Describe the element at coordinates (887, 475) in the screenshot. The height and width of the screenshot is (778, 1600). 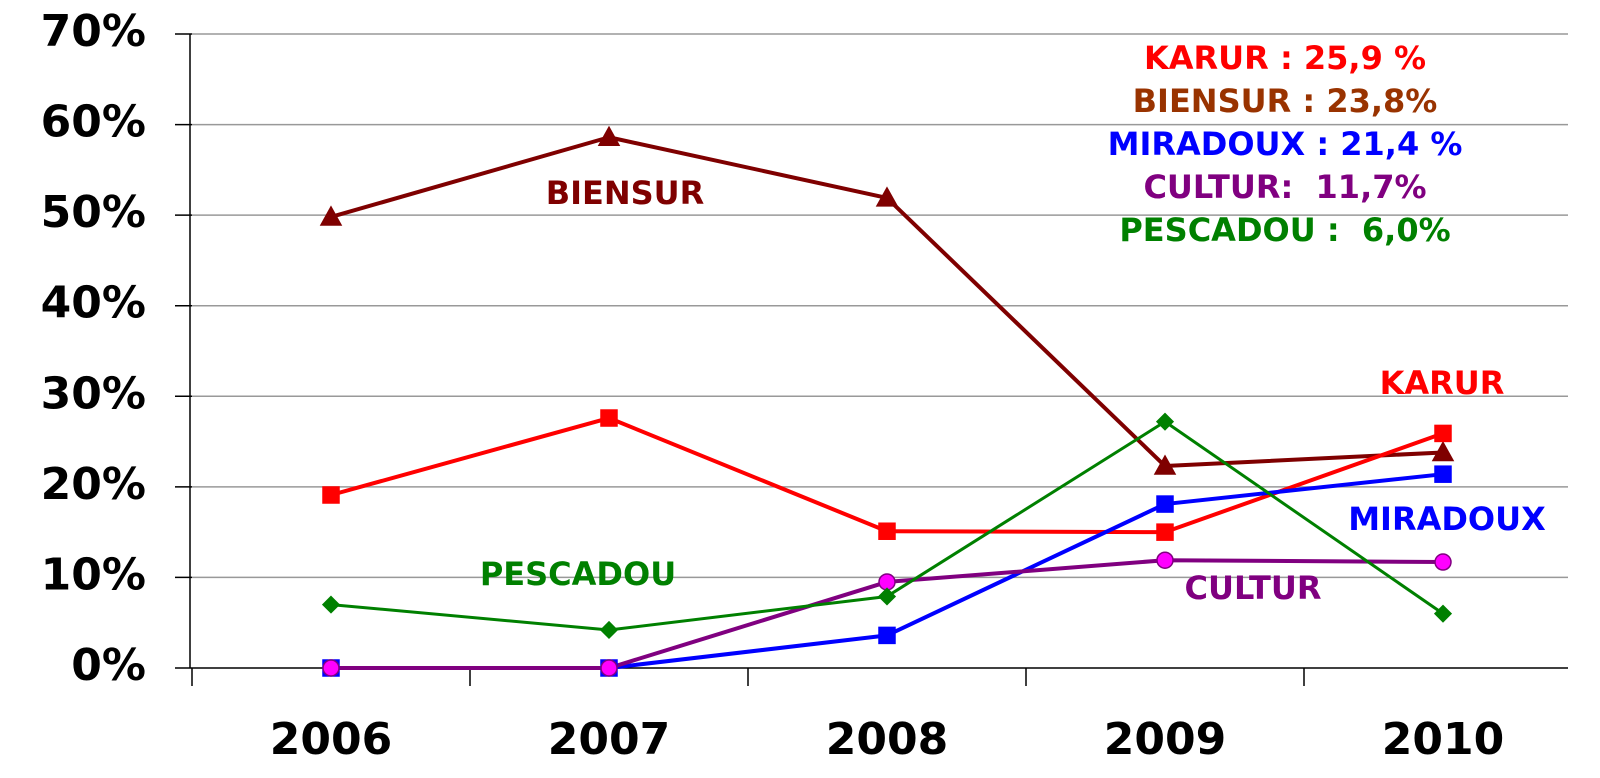
I see `series-line` at that location.